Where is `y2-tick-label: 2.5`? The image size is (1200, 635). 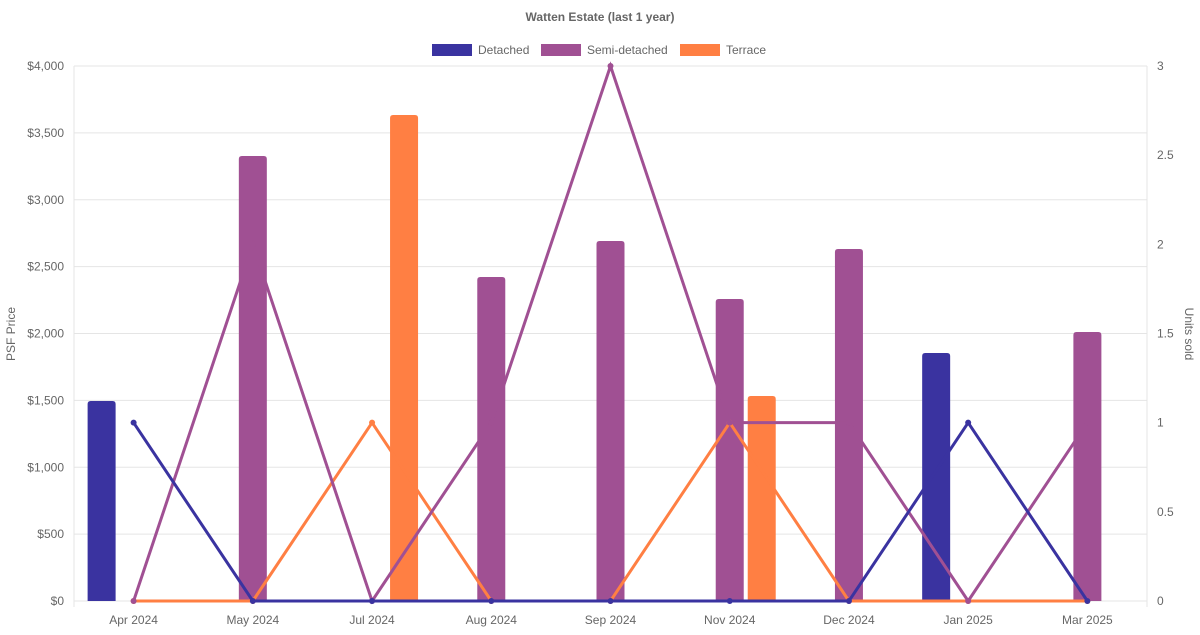 y2-tick-label: 2.5 is located at coordinates (1165, 155).